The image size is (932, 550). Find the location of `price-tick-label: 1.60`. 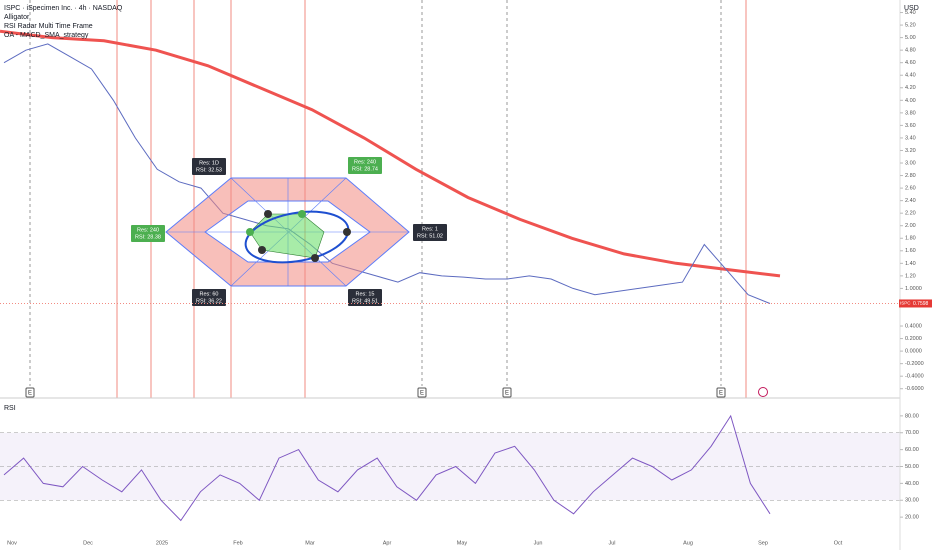

price-tick-label: 1.60 is located at coordinates (910, 251).